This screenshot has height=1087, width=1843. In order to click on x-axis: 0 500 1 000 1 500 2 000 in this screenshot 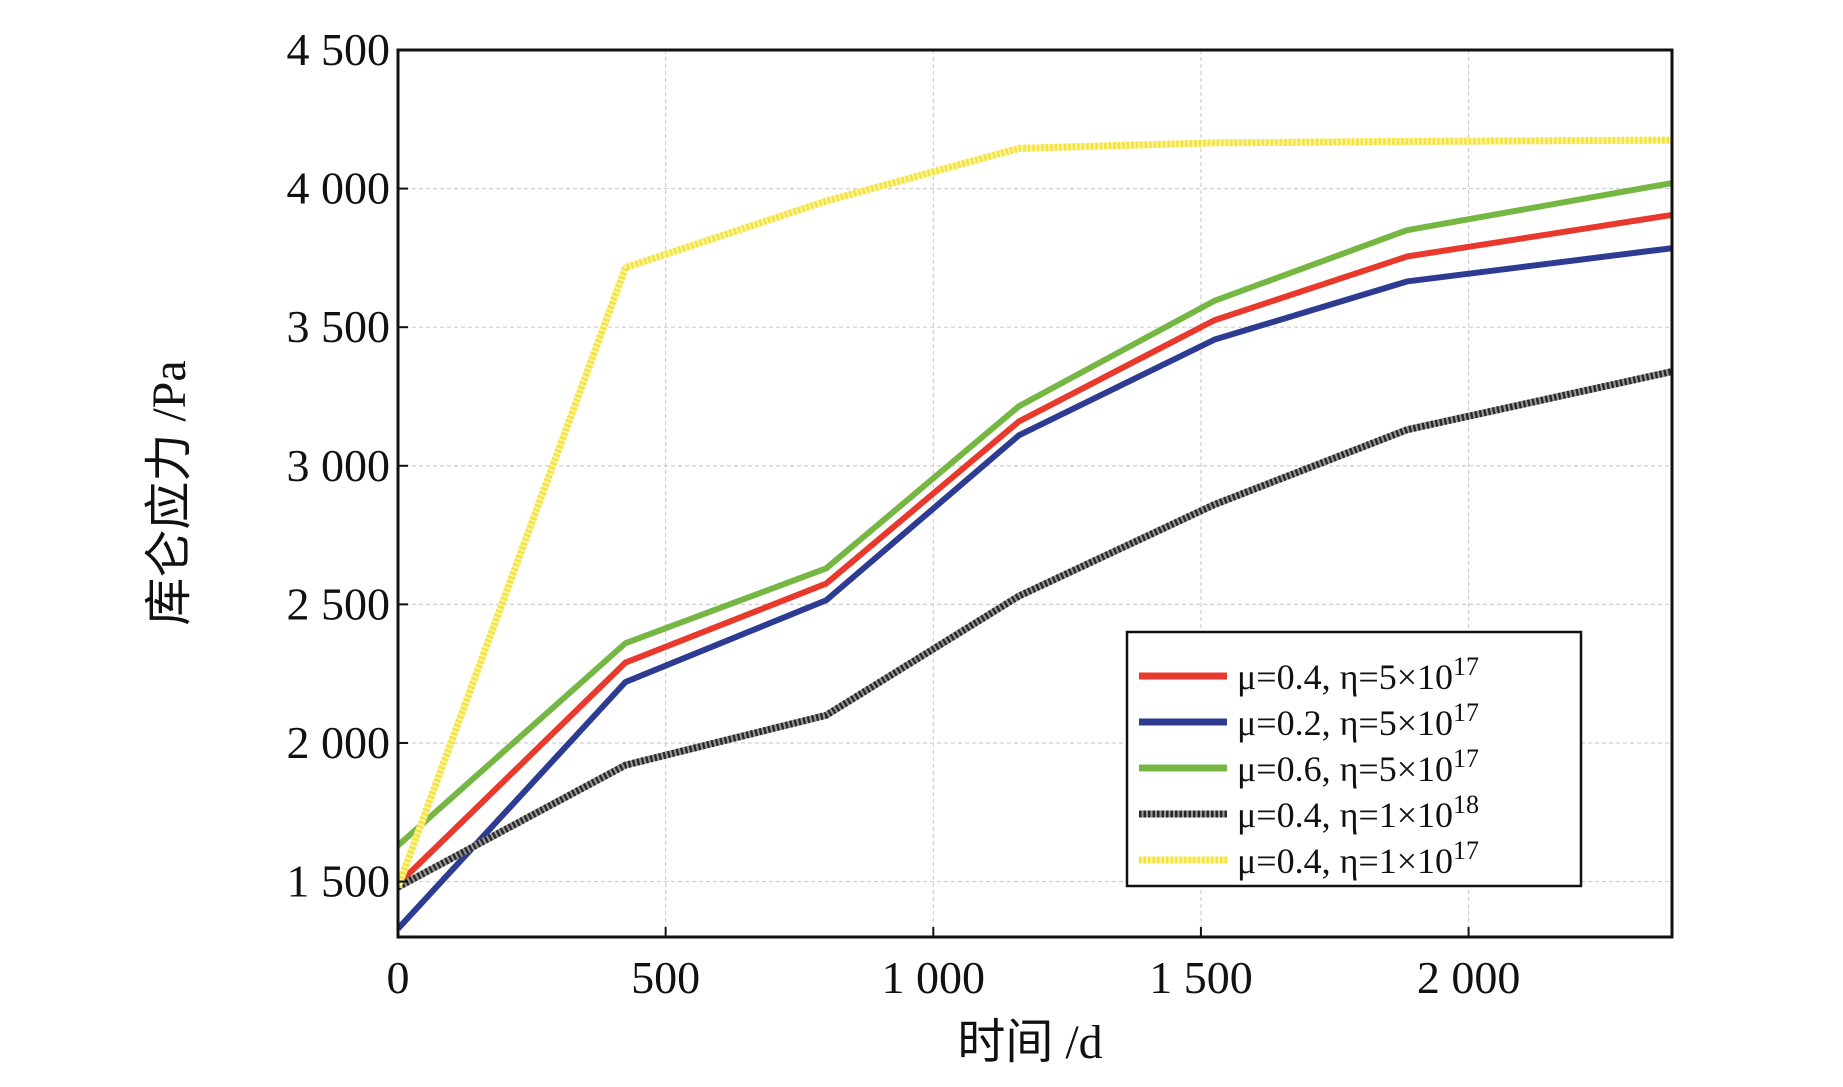, I will do `click(954, 965)`.